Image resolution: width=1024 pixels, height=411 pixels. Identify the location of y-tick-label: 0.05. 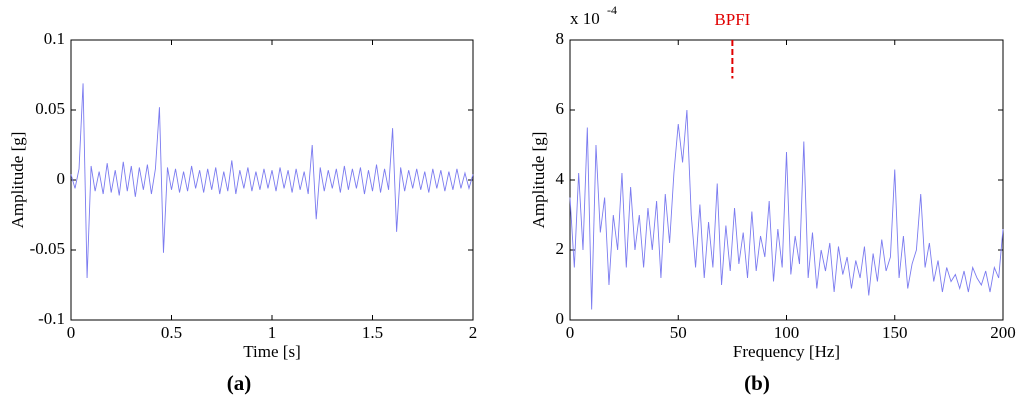
(50, 108).